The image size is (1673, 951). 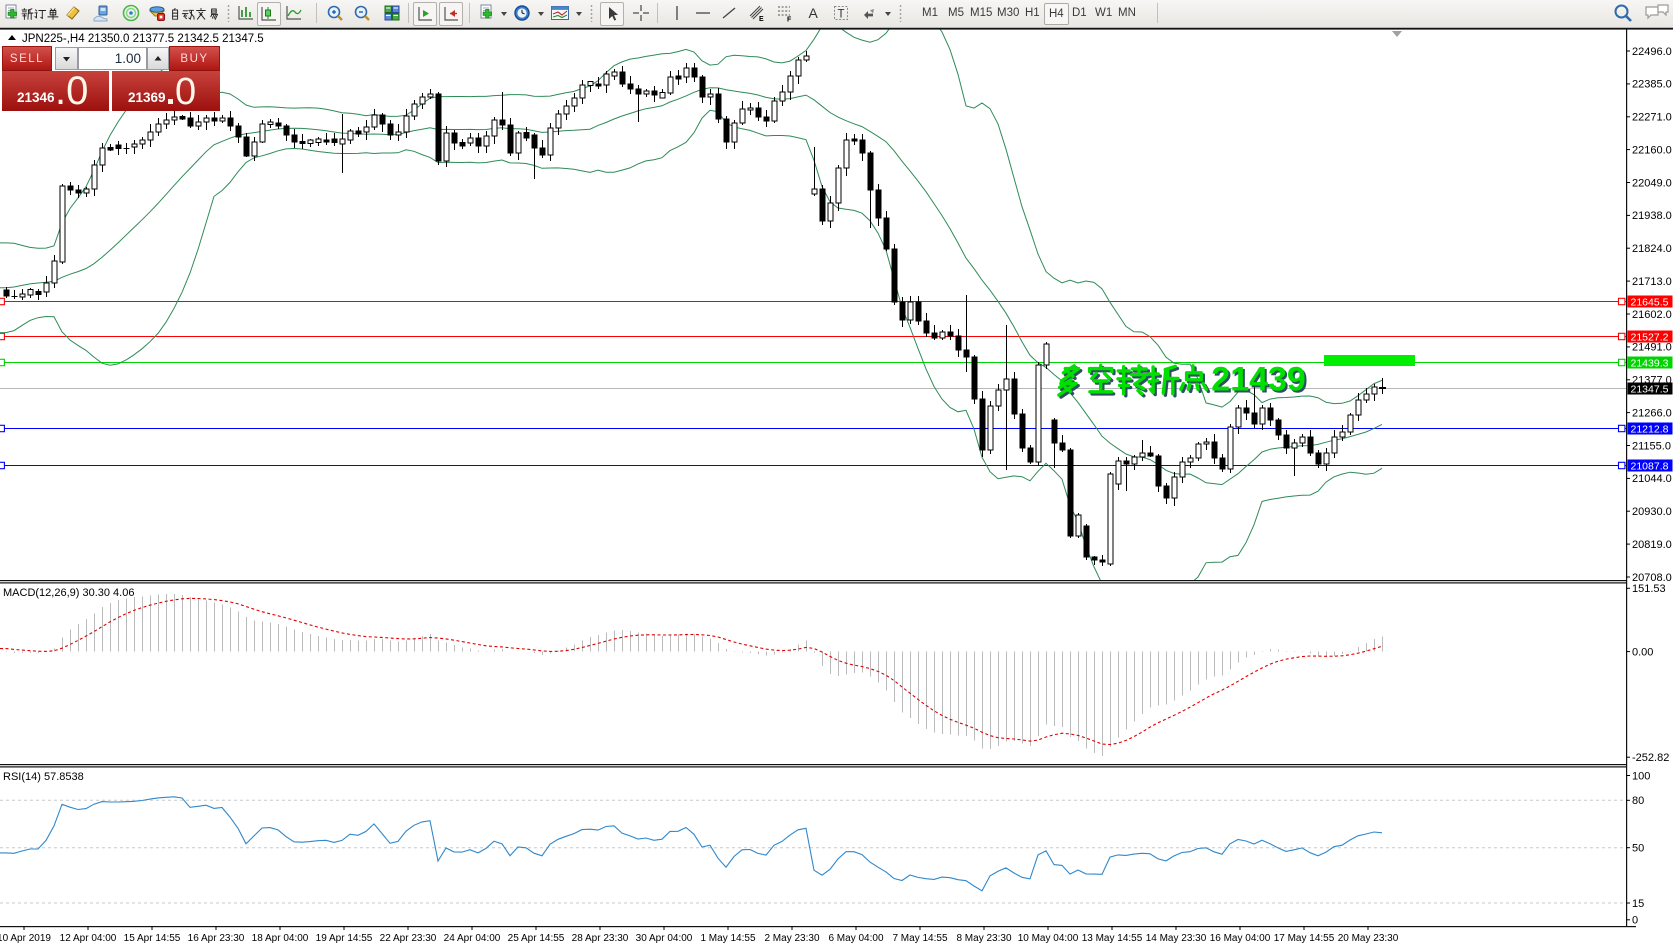 I want to click on svg-text: 20 May 23:30, so click(x=1368, y=938).